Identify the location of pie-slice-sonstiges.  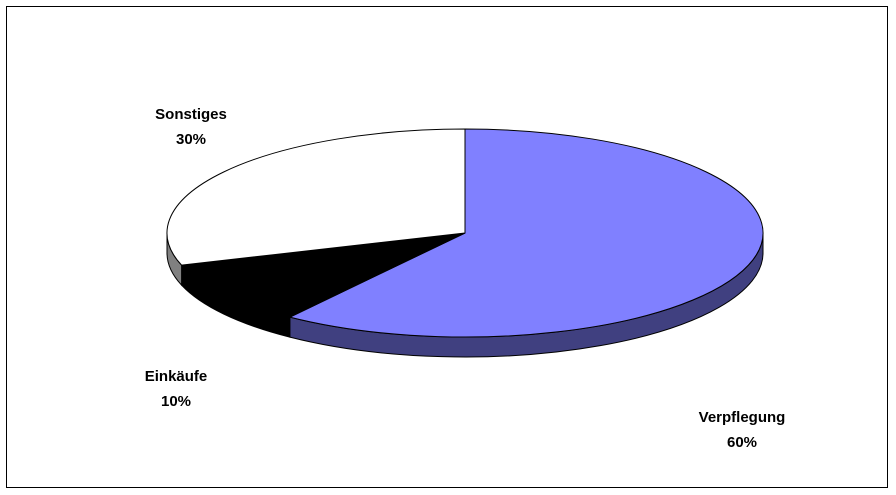
(316, 197).